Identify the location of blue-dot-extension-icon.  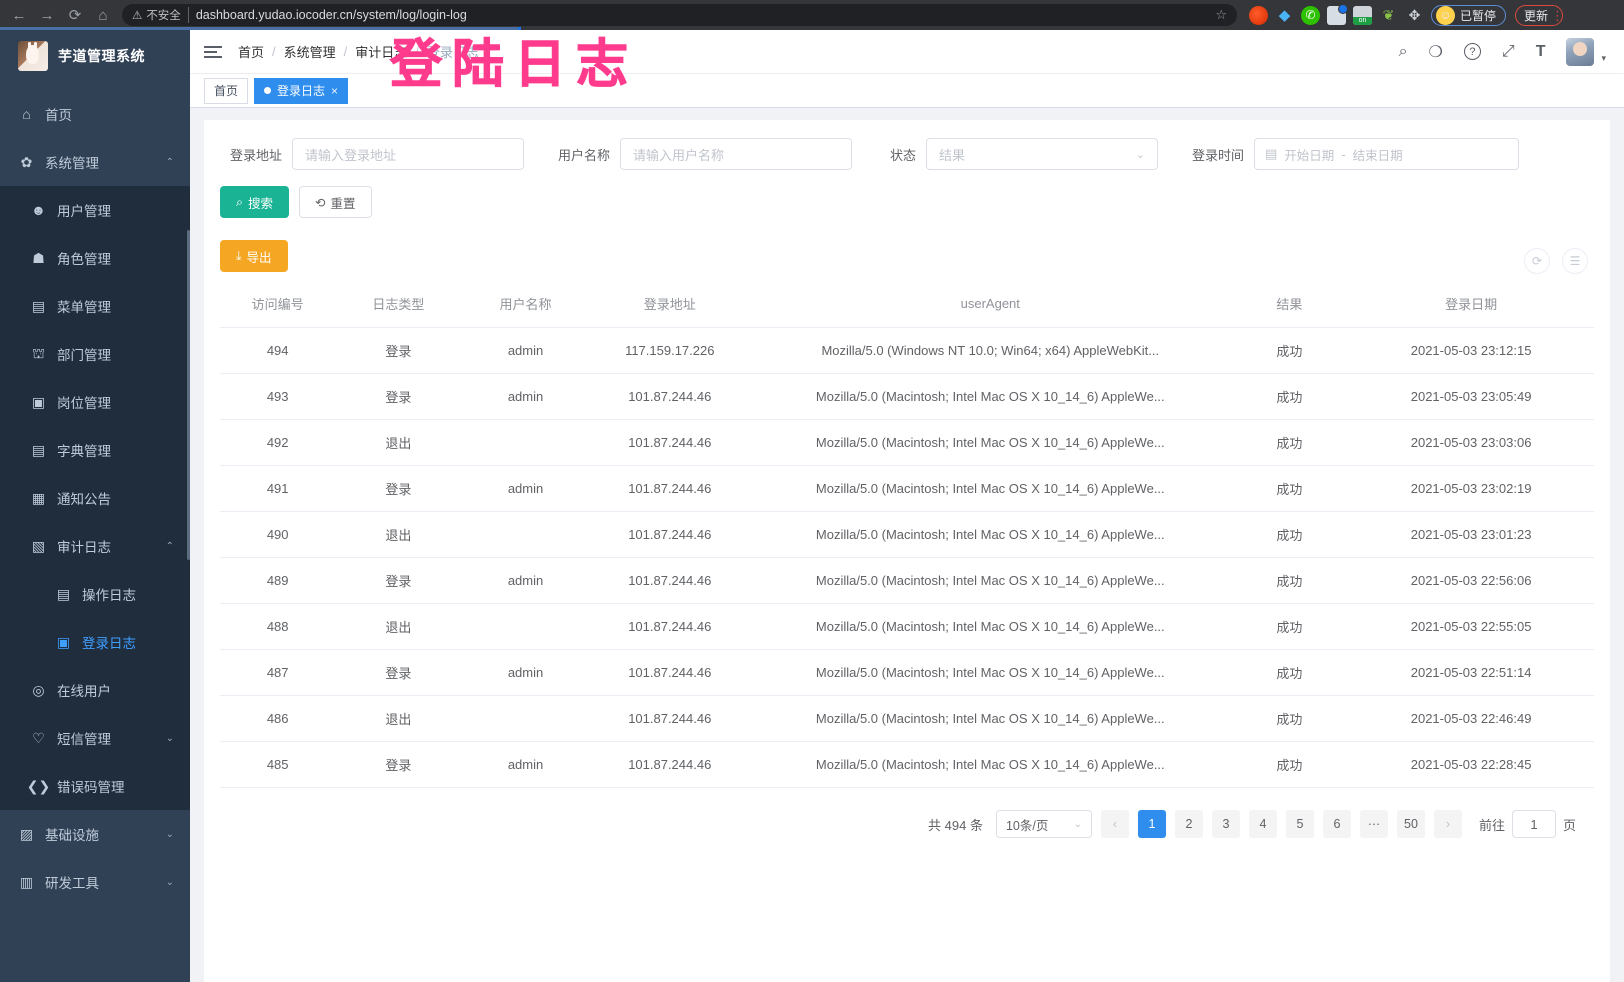
(1337, 14).